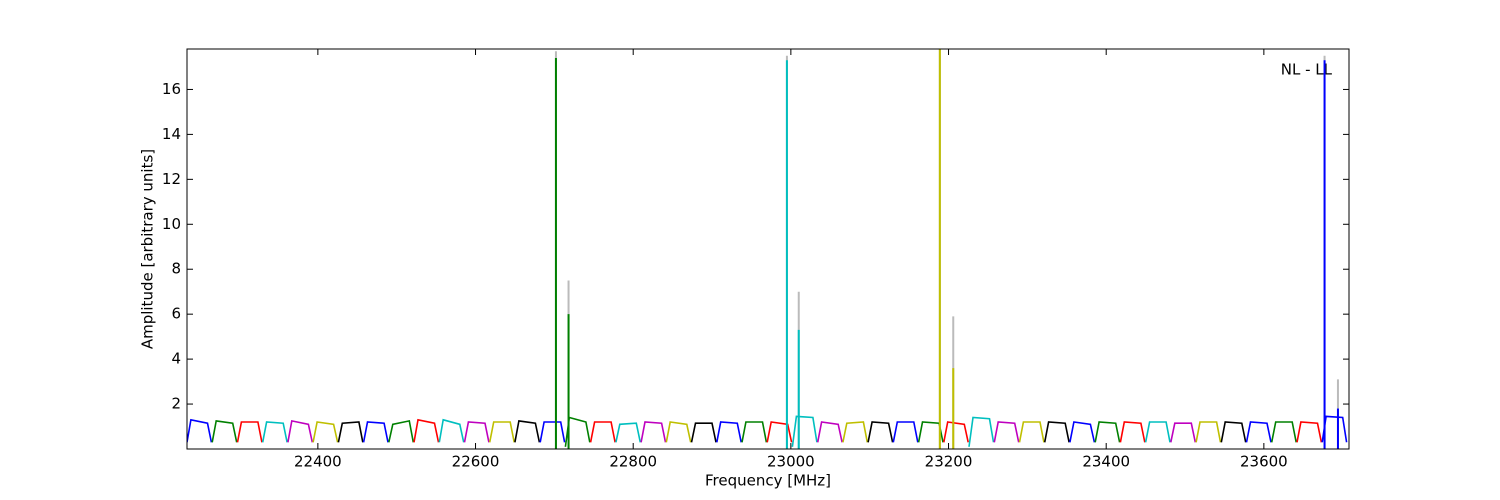  What do you see at coordinates (171, 134) in the screenshot?
I see `y-tick-label: 14` at bounding box center [171, 134].